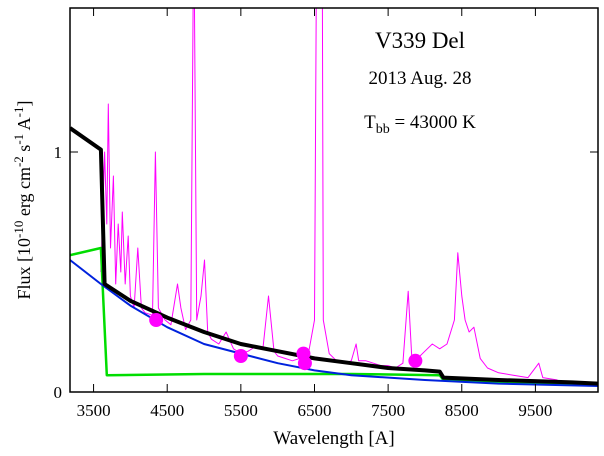 The height and width of the screenshot is (456, 604). What do you see at coordinates (24, 269) in the screenshot?
I see `label-part: Flux [10` at bounding box center [24, 269].